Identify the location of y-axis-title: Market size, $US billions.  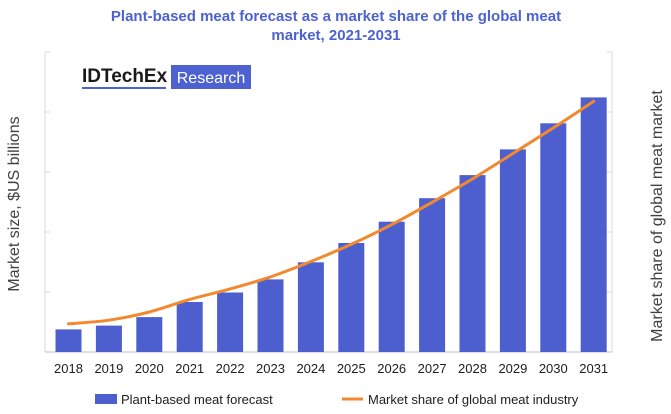
(14, 203).